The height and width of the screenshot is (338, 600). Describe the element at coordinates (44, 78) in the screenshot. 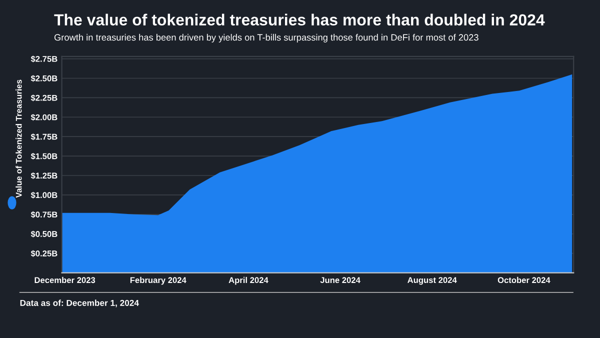

I see `y-tick-label: $2.50B` at that location.